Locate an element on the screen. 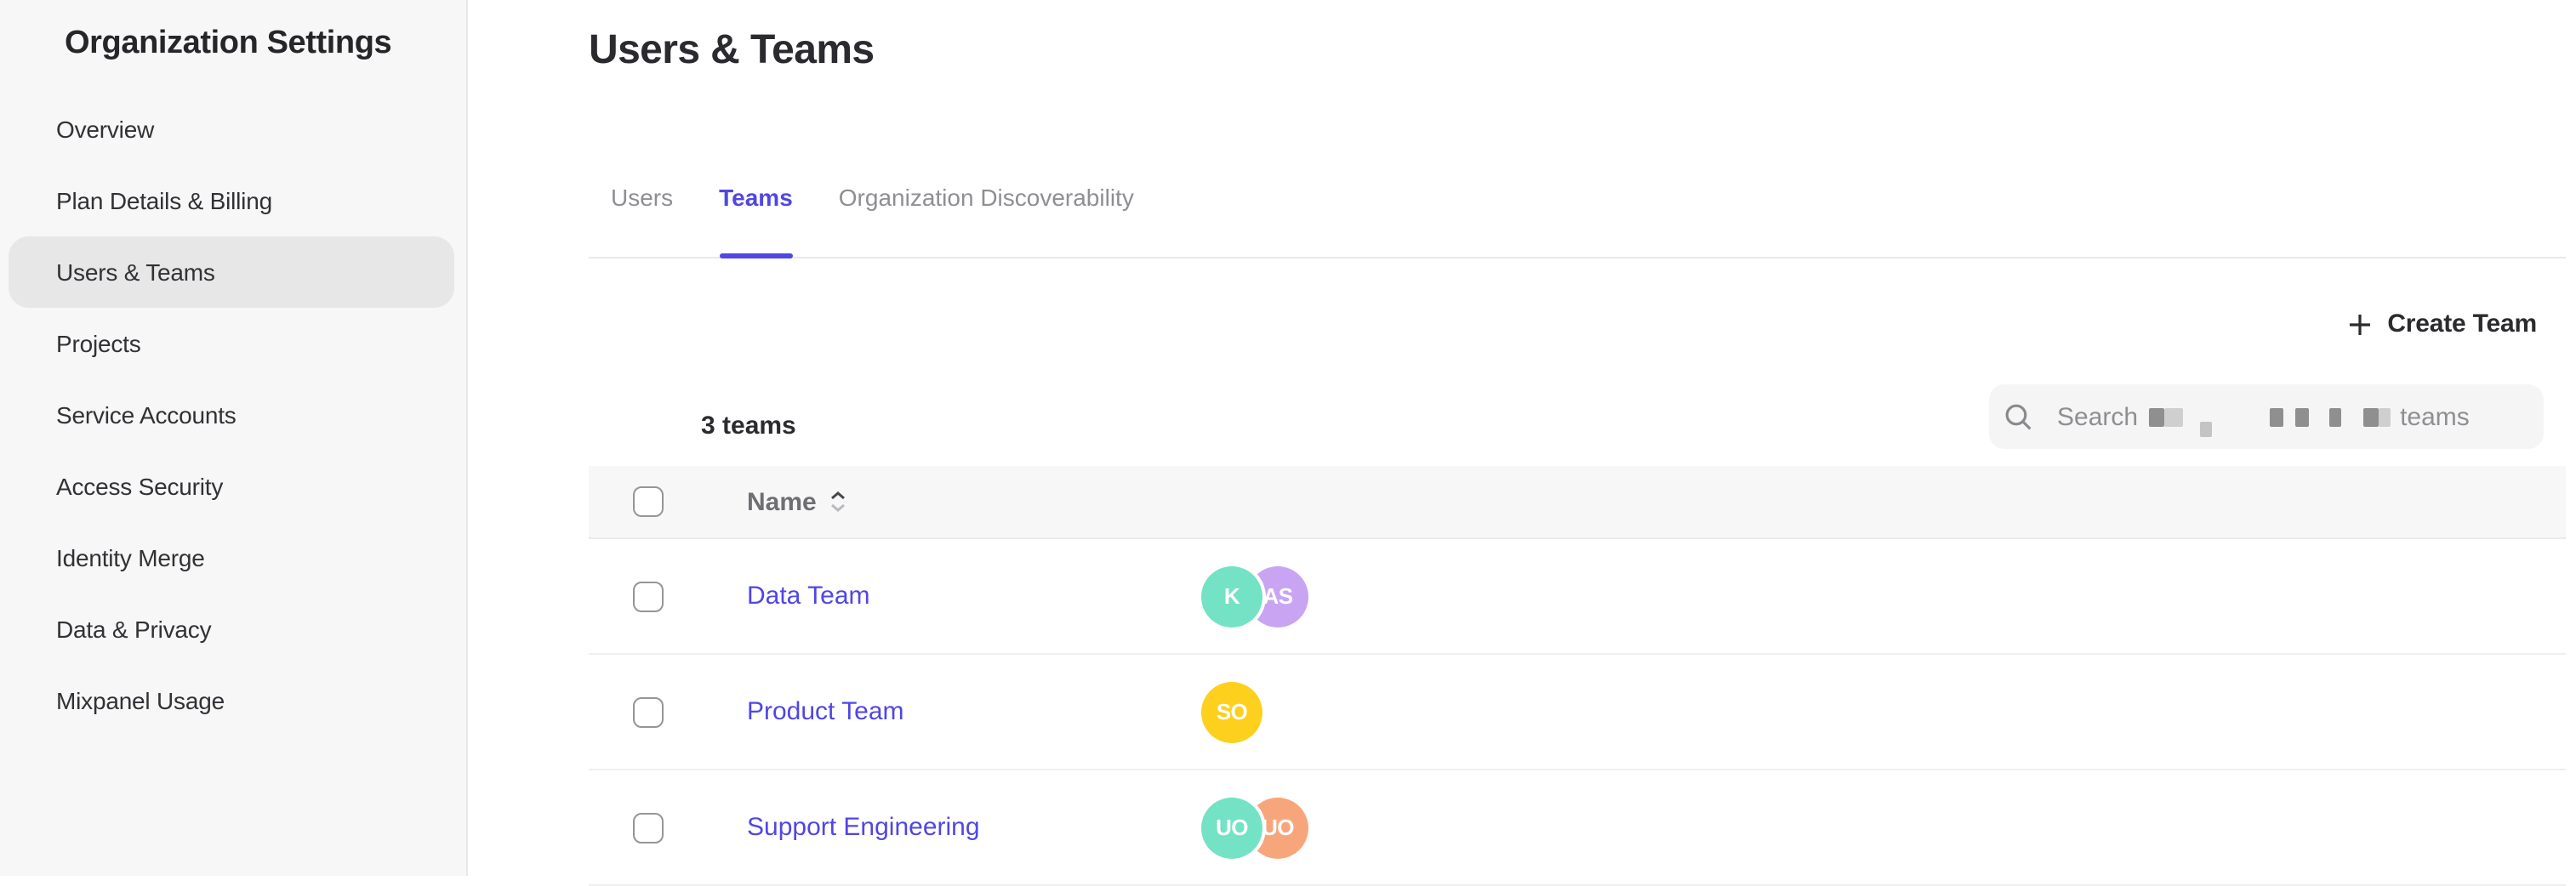 Image resolution: width=2576 pixels, height=886 pixels. tab-bar: Users Teams Organization Discoverability is located at coordinates (1578, 221).